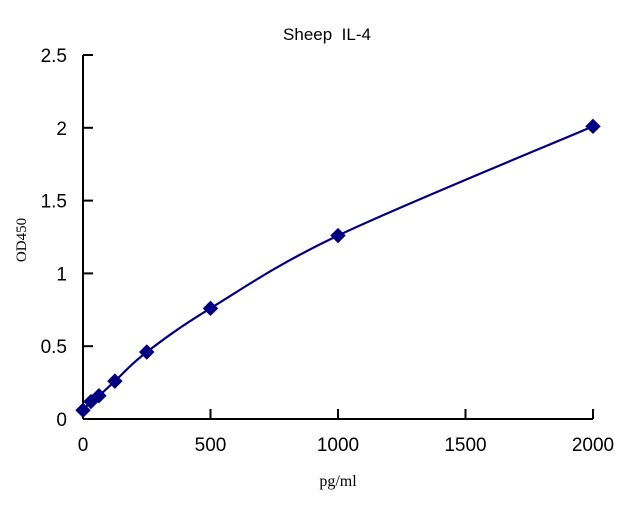 This screenshot has width=638, height=509. Describe the element at coordinates (67, 238) in the screenshot. I see `y-axis: 0 0.5 1 1.5 2 2.5` at that location.